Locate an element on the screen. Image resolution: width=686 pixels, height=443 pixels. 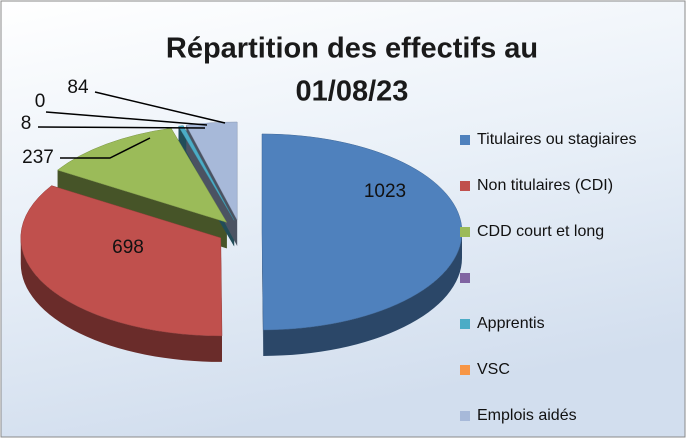
chart-title: Répartition des effectifs au is located at coordinates (352, 49).